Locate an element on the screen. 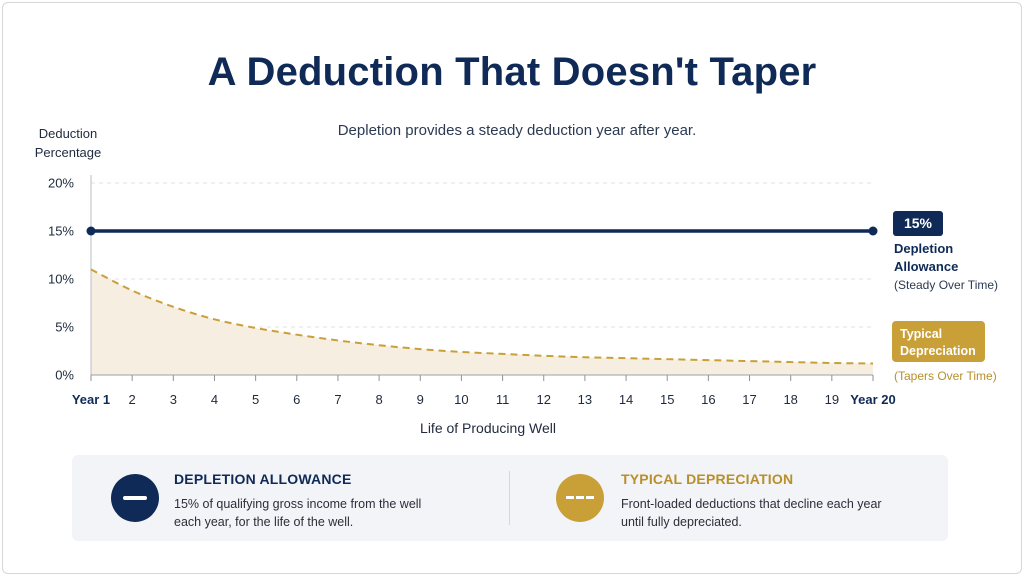 The height and width of the screenshot is (576, 1024). x-tick-label: 6 is located at coordinates (296, 399).